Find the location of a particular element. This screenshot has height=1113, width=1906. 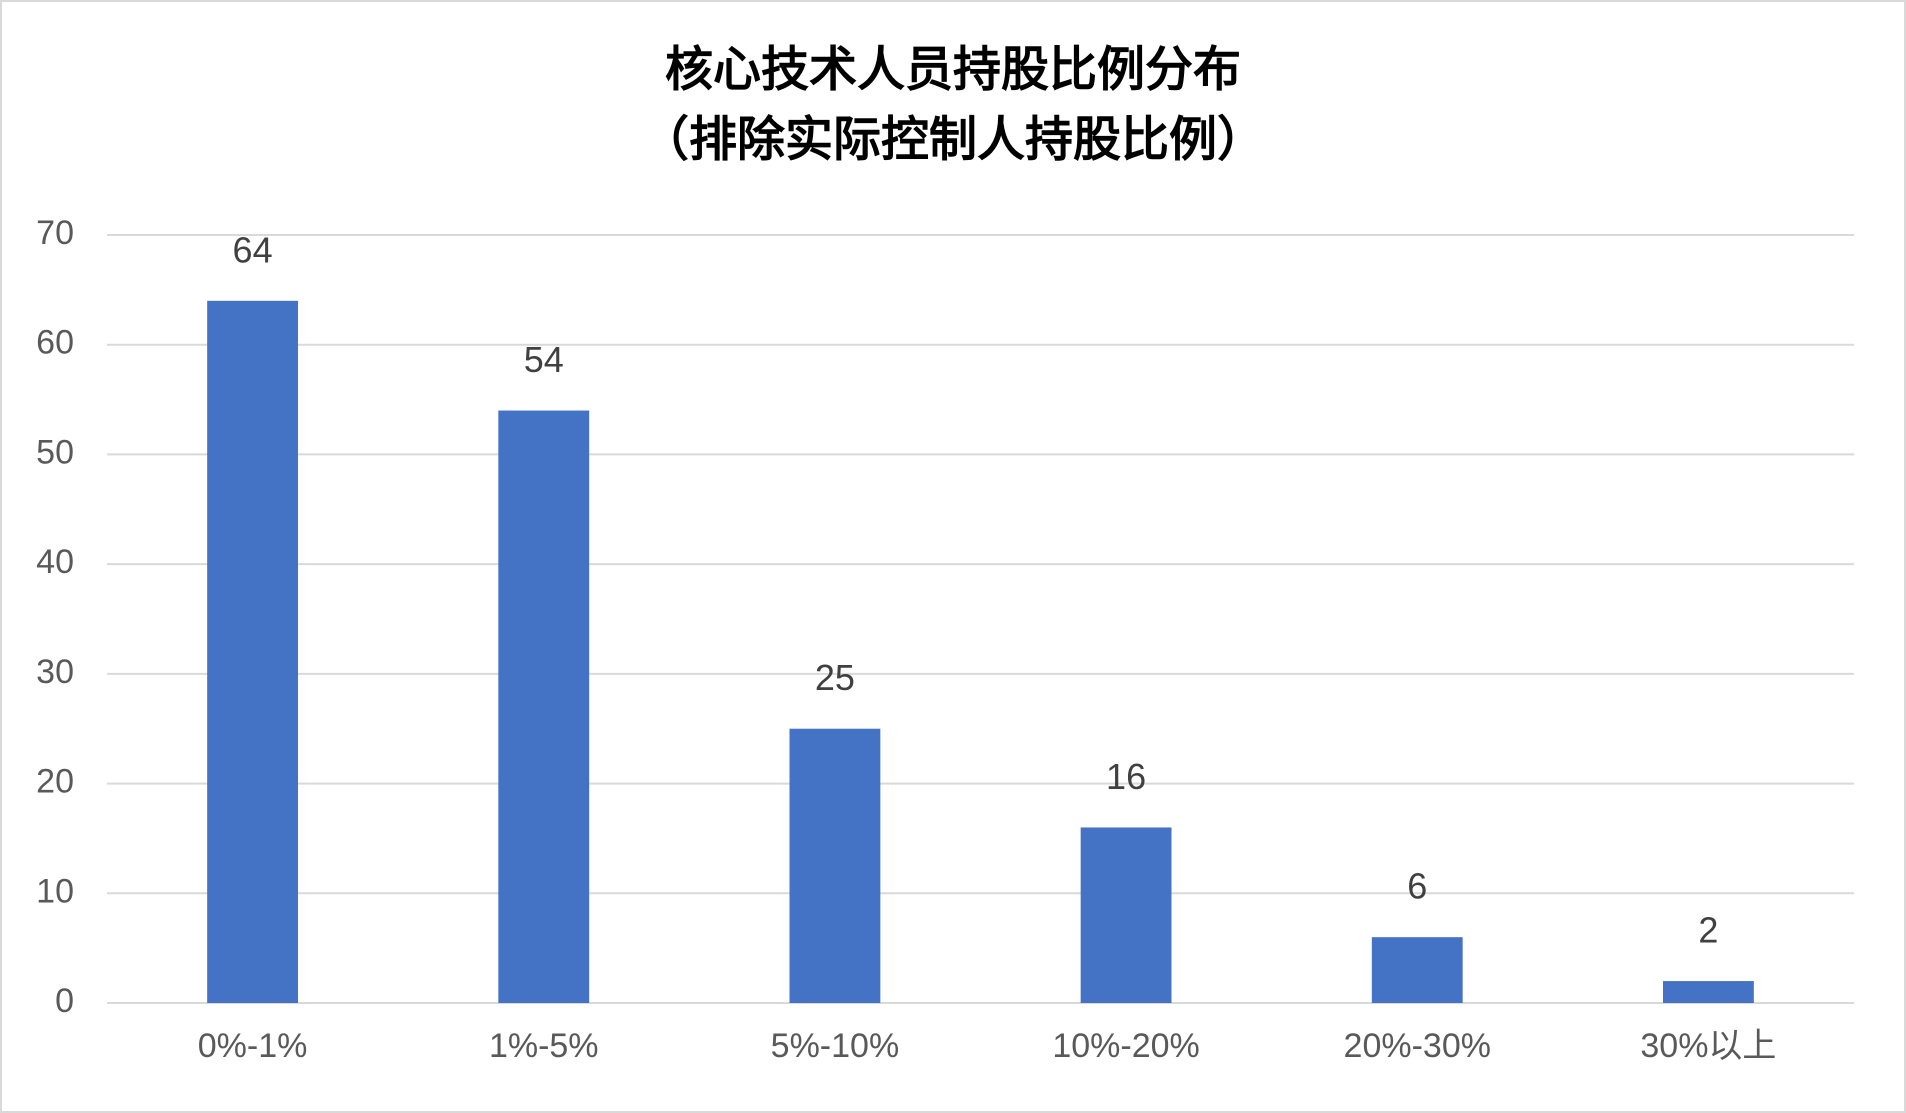

x-tick-label: 1%-5% is located at coordinates (544, 1046).